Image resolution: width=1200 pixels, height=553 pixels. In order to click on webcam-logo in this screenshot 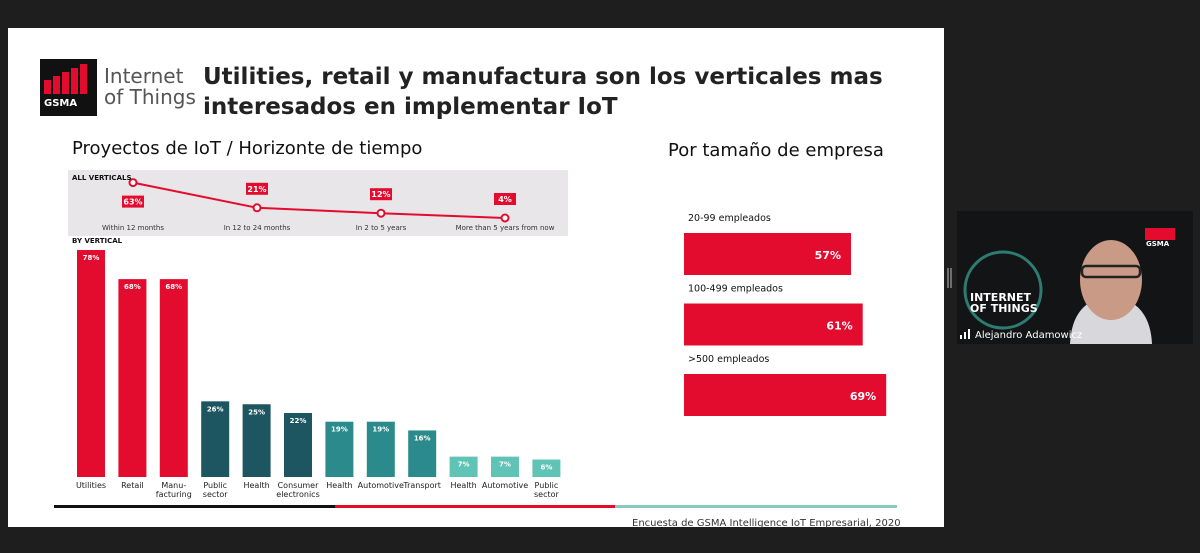, I will do `click(1160, 234)`.